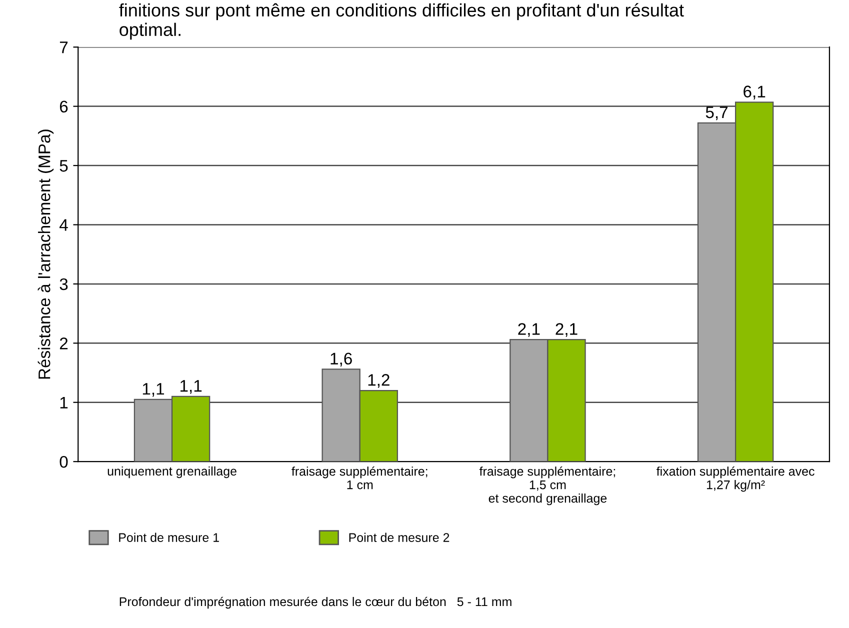 This screenshot has width=849, height=628. Describe the element at coordinates (379, 381) in the screenshot. I see `data-label: 1,2` at that location.